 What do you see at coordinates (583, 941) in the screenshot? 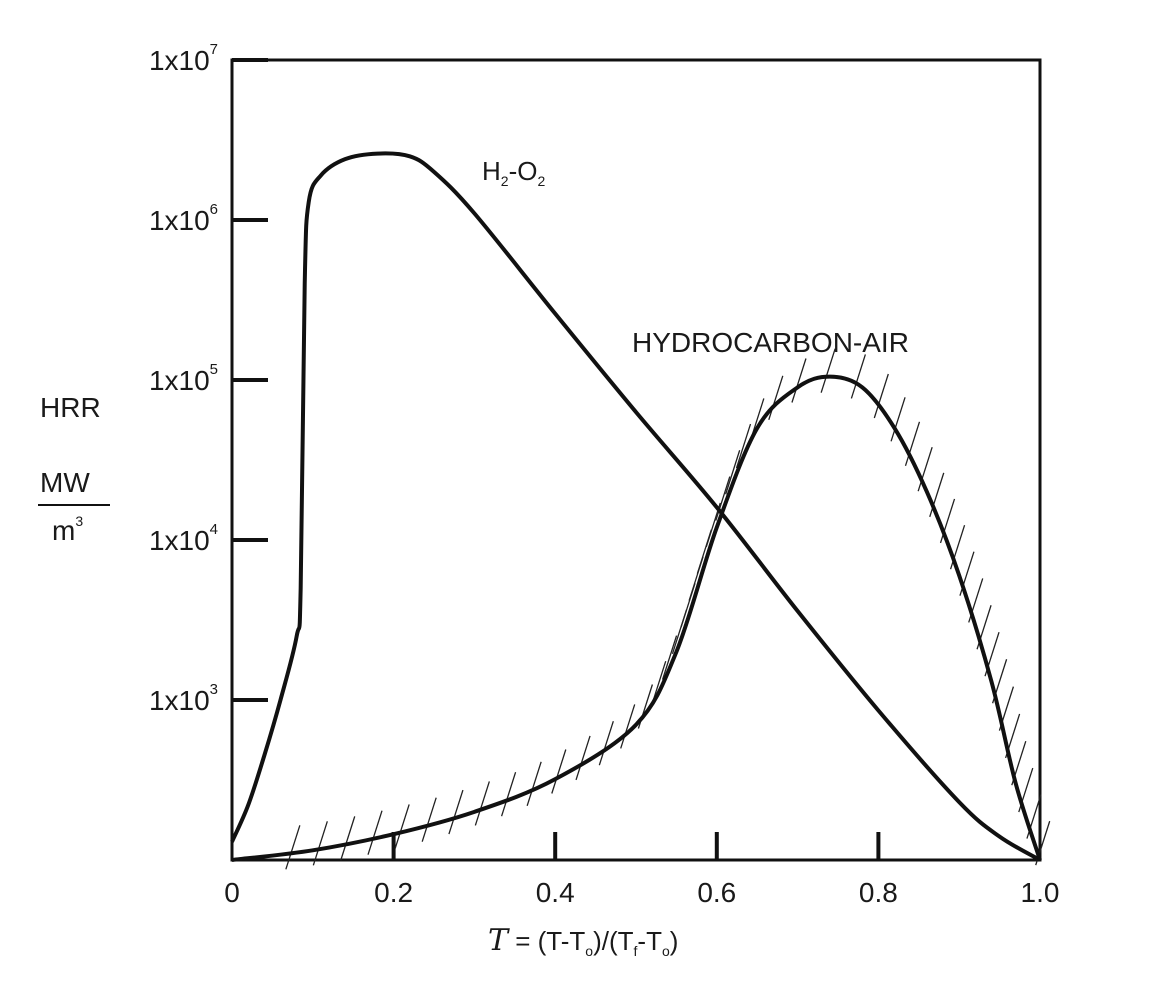
I see `x-axis-label: T = (T-To)/(Tf-To)` at bounding box center [583, 941].